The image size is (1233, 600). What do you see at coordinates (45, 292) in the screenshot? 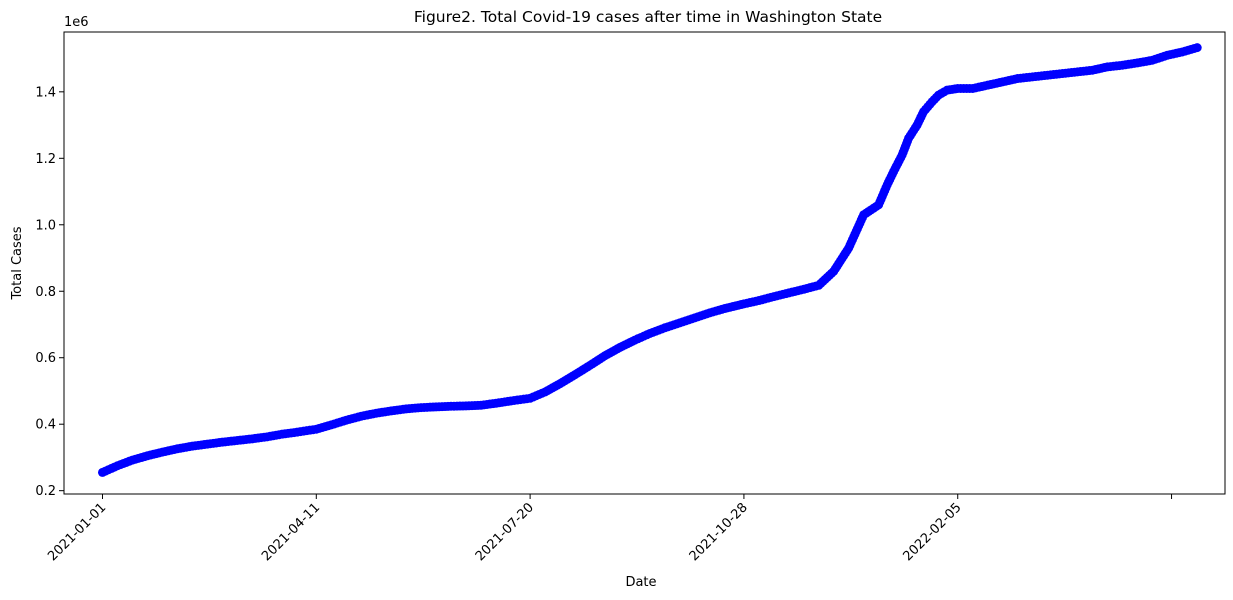
I see `y-tick-label: 0.8` at bounding box center [45, 292].